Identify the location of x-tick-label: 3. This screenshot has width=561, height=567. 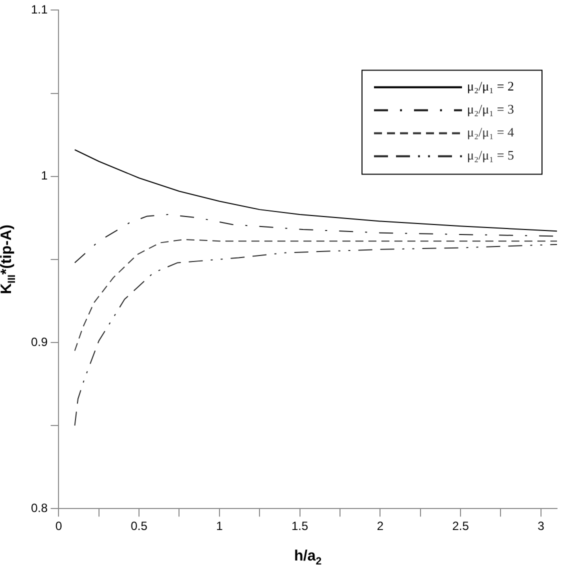
(541, 526).